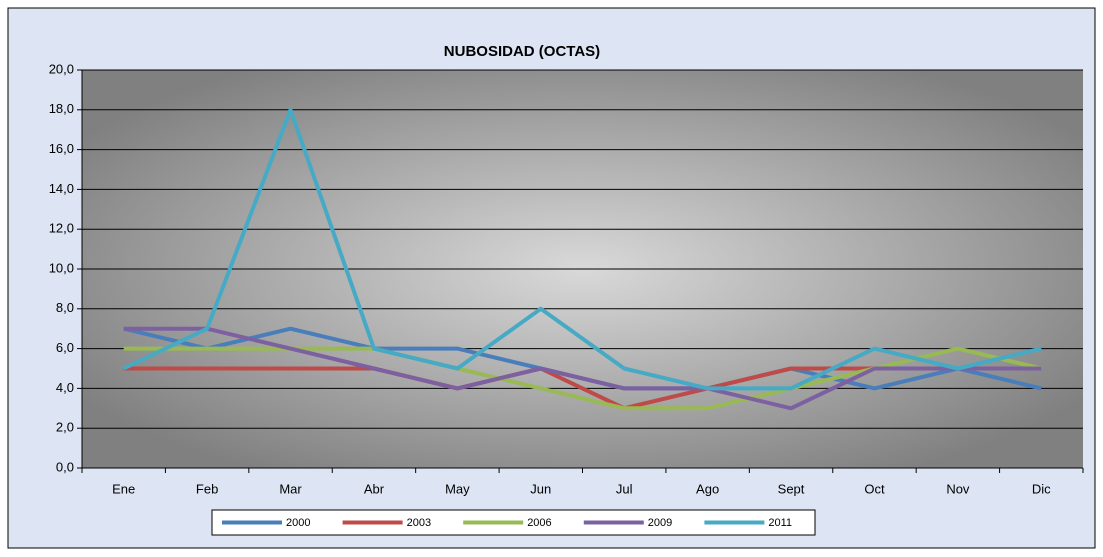 This screenshot has width=1103, height=557. Describe the element at coordinates (1041, 488) in the screenshot. I see `x-tick-label: Dic` at that location.